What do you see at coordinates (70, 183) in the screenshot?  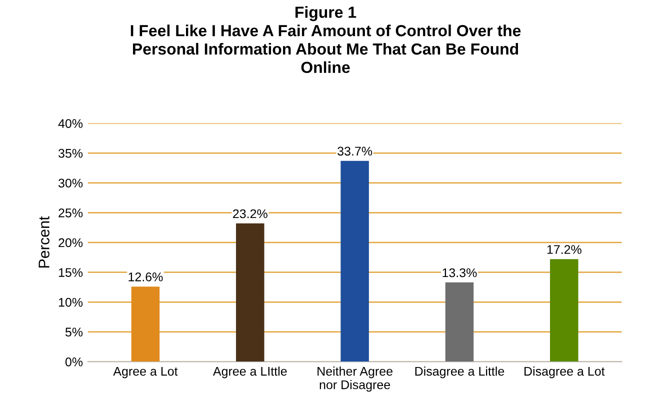 I see `y-tick-label: 30%` at bounding box center [70, 183].